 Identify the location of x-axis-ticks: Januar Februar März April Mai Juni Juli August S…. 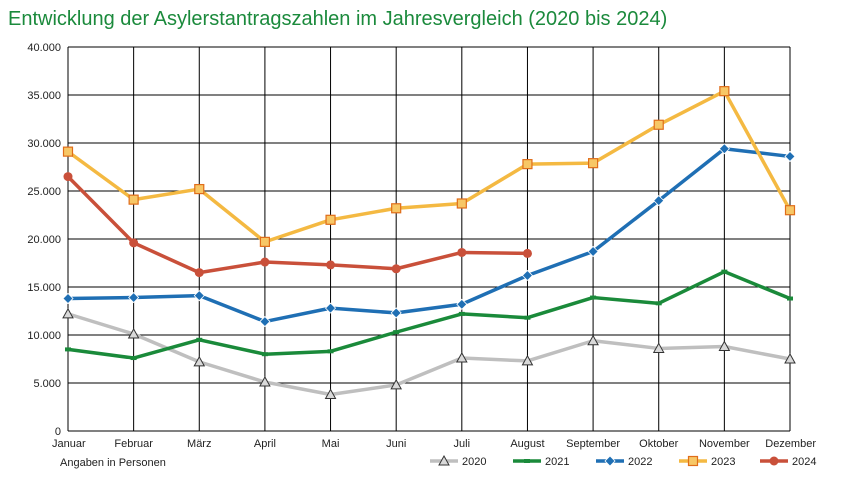
(434, 444).